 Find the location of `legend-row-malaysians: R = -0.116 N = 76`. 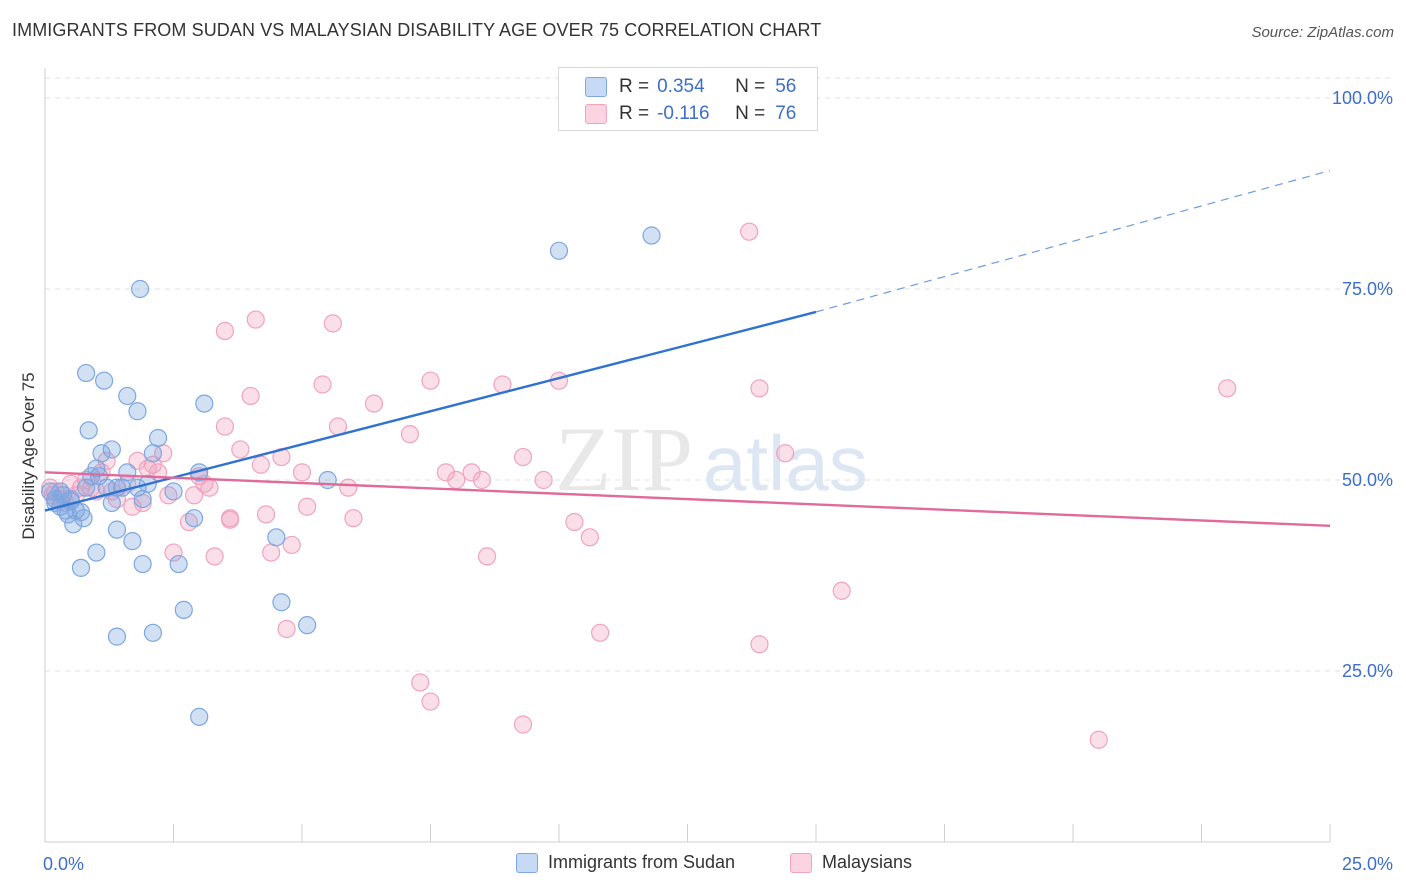

legend-row-malaysians: R = -0.116 N = 76 is located at coordinates (690, 114).